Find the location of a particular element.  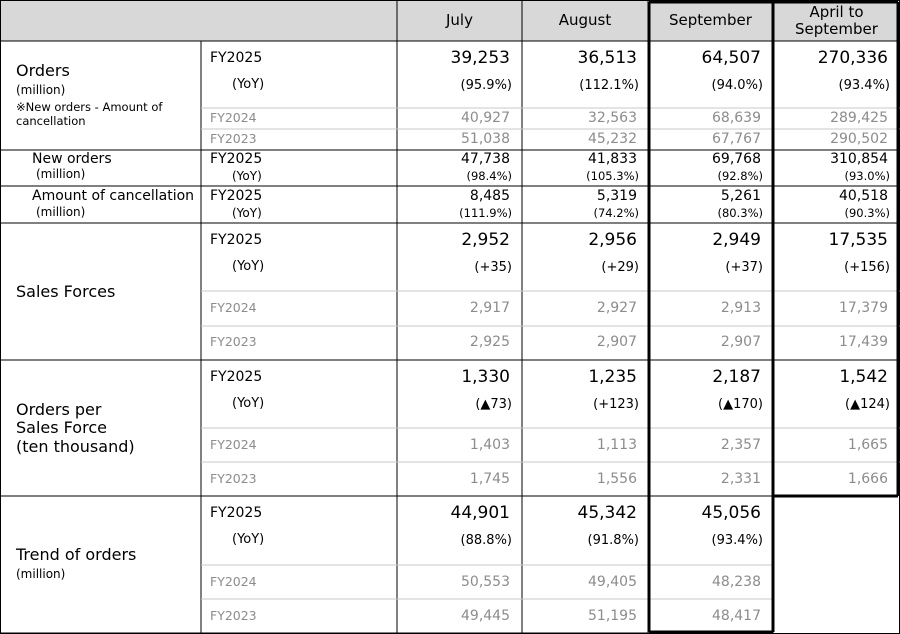

new-orders-july: 47,738 is located at coordinates (485, 159).